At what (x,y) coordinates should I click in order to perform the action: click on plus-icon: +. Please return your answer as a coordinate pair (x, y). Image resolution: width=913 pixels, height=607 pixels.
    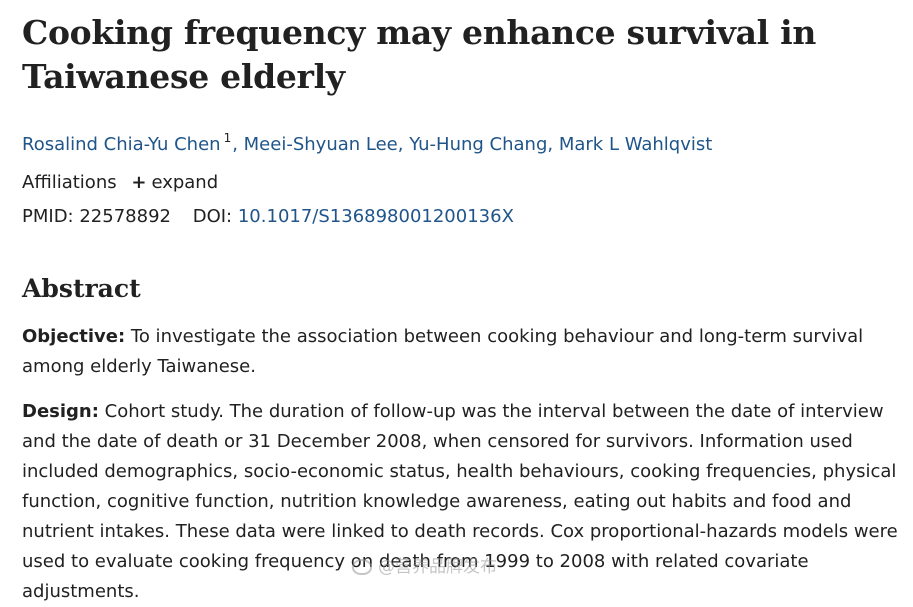
    Looking at the image, I should click on (139, 182).